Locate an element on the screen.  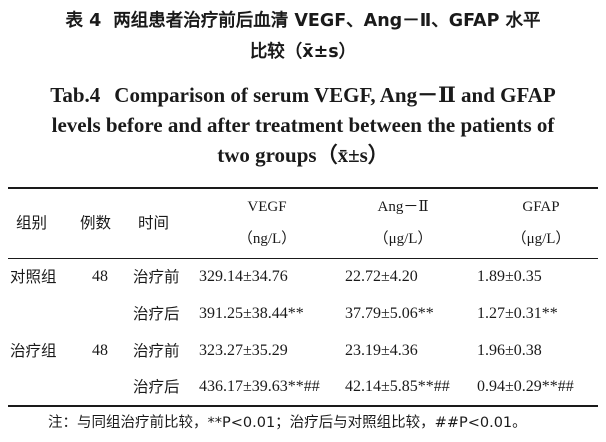
header-group: 组别 is located at coordinates (32, 223).